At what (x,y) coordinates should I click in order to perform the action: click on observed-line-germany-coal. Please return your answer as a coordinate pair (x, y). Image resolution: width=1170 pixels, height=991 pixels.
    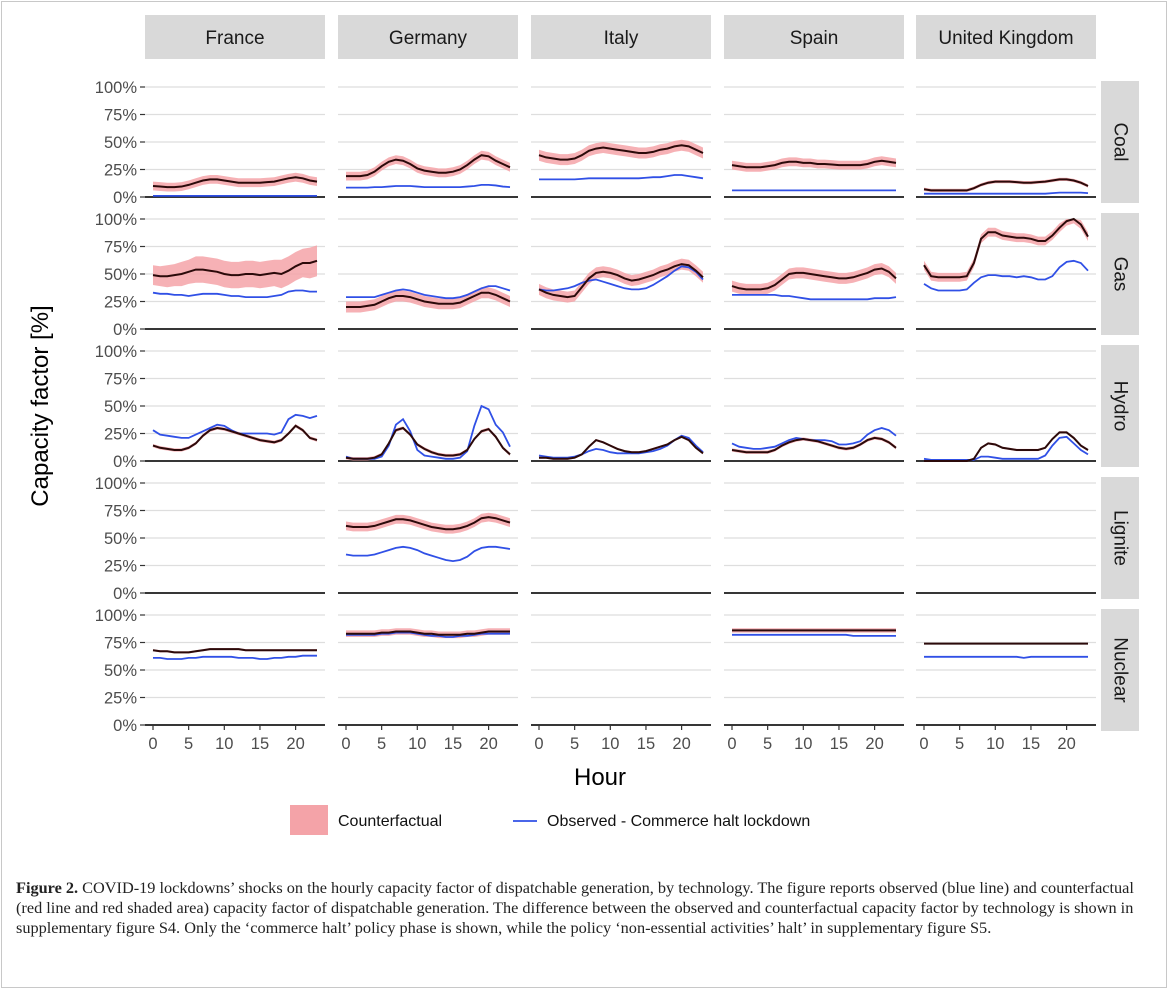
    Looking at the image, I should click on (428, 186).